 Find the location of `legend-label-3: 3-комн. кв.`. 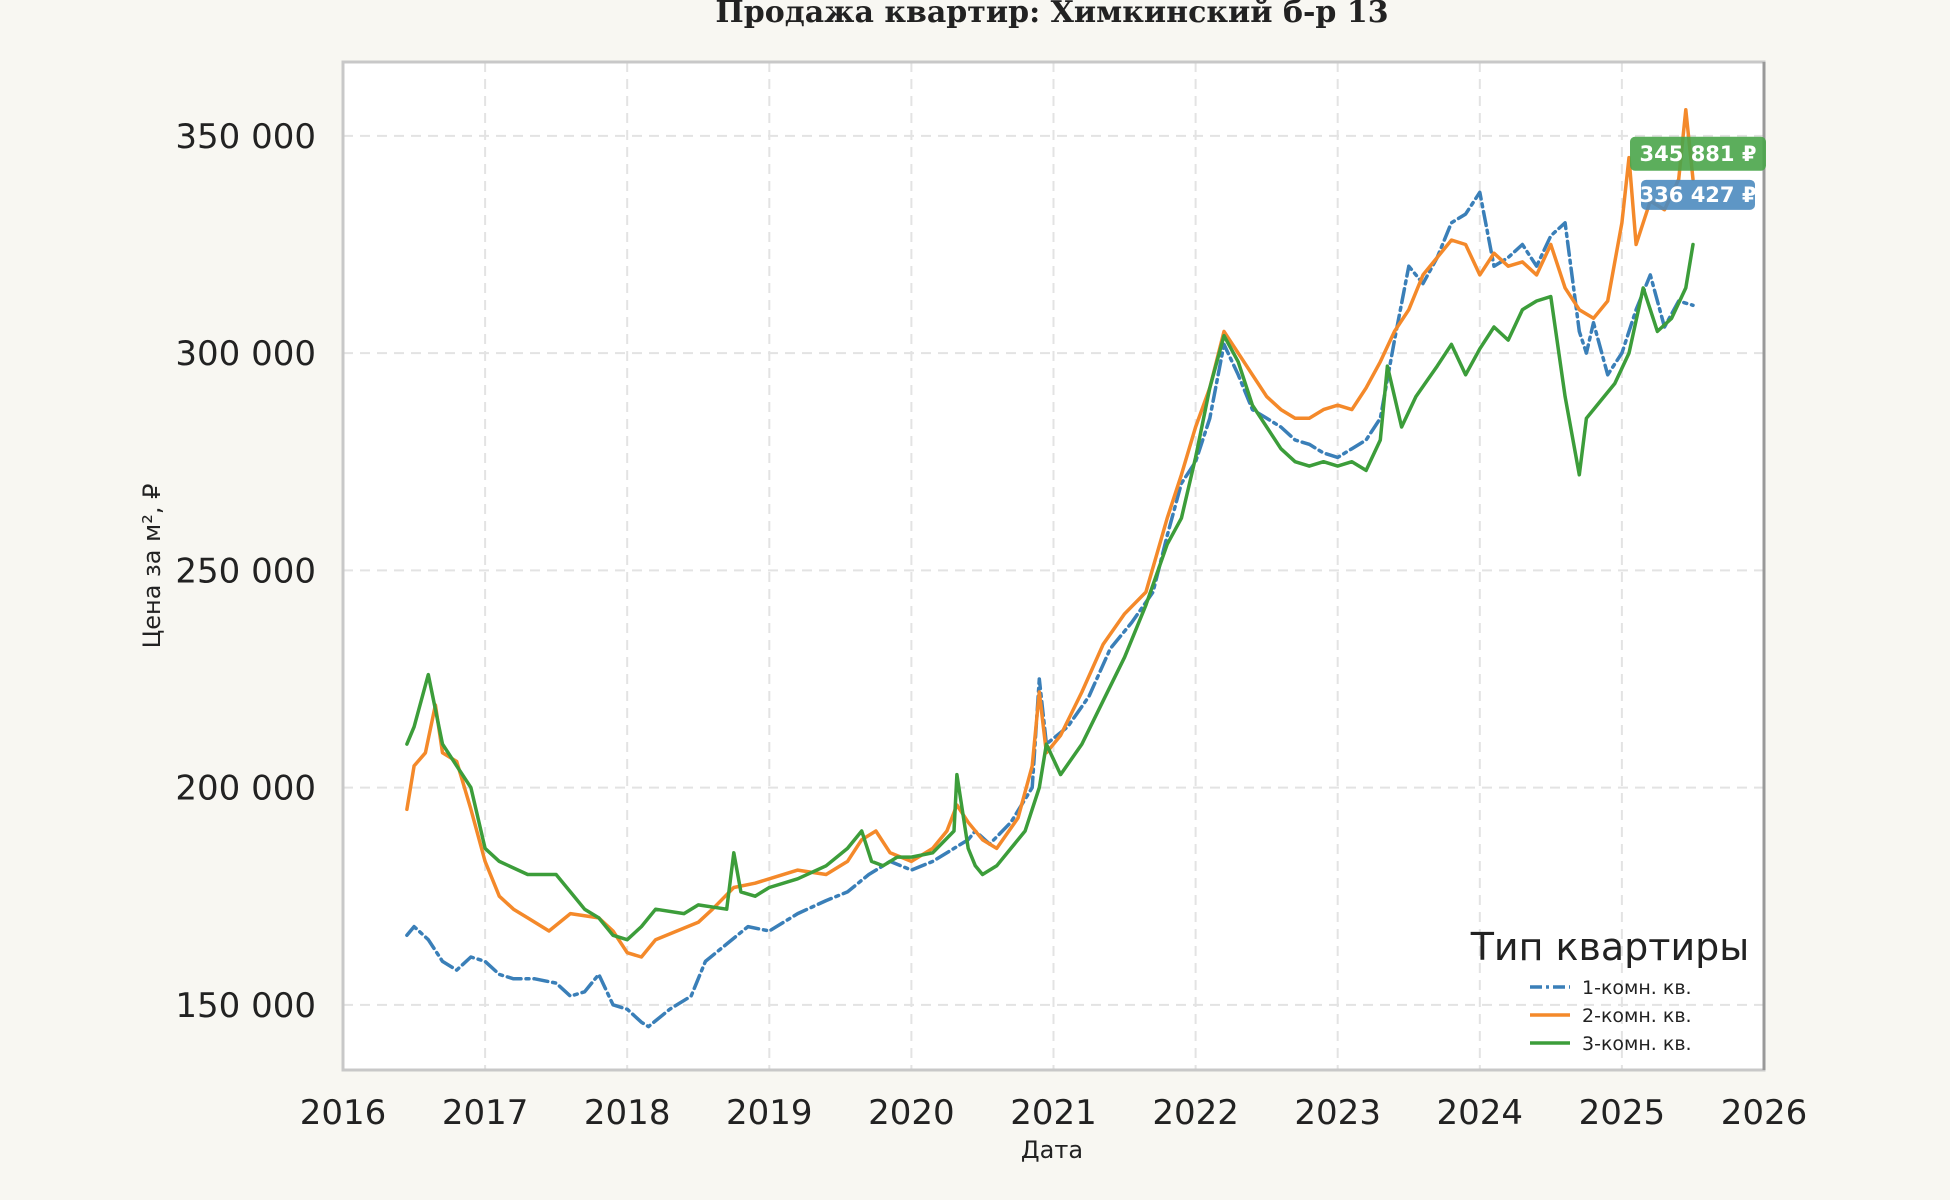

legend-label-3: 3-комн. кв. is located at coordinates (1637, 1044).